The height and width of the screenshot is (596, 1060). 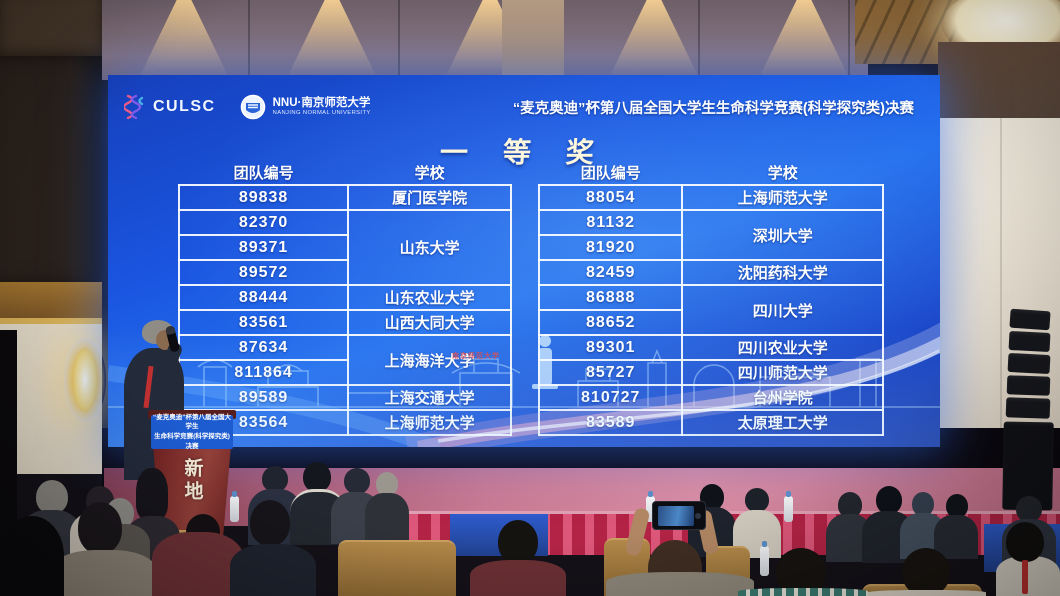 What do you see at coordinates (263, 372) in the screenshot?
I see `team-number-cell: 811864` at bounding box center [263, 372].